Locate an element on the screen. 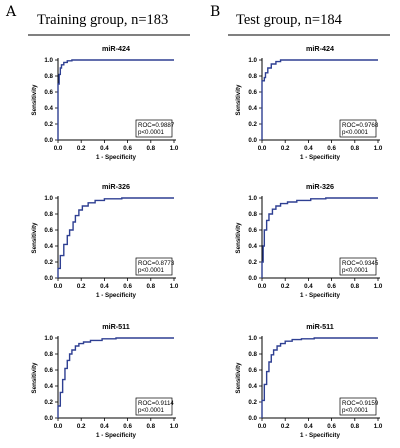 This screenshot has width=400, height=448. group-title-a: Training group, n=183 is located at coordinates (102, 20).